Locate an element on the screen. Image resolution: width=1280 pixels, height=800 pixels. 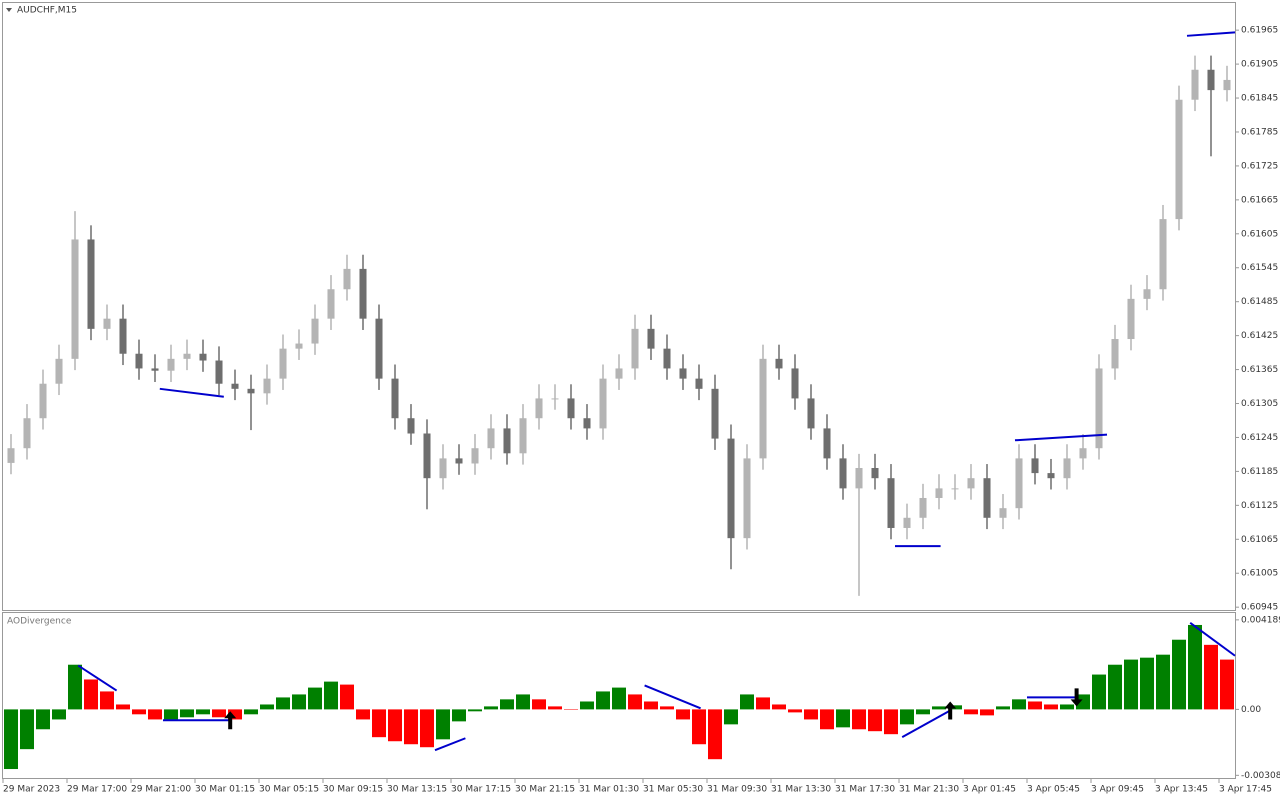
x-tick-label: 3 Apr 13:45 is located at coordinates (1181, 790).